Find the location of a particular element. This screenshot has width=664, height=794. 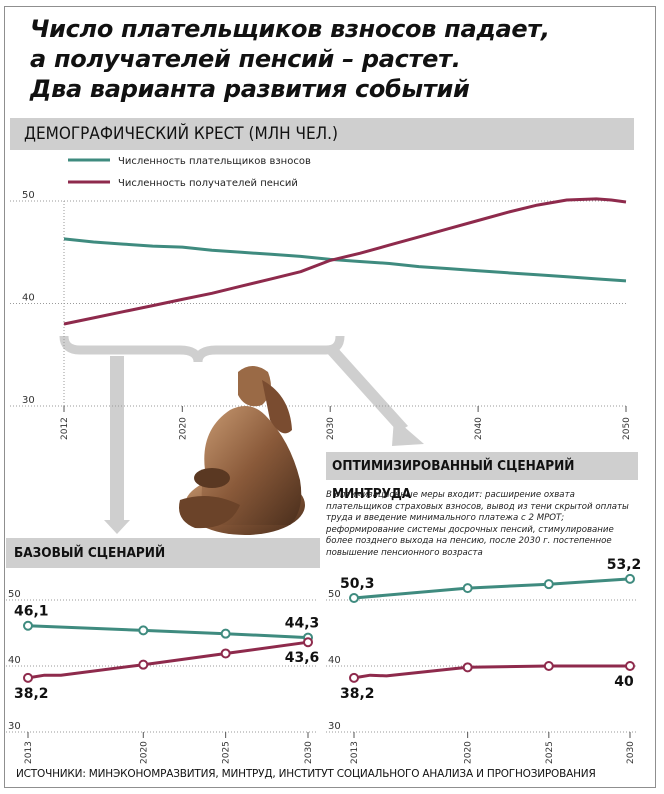

opt-ytick-label: 50 is located at coordinates (334, 594).